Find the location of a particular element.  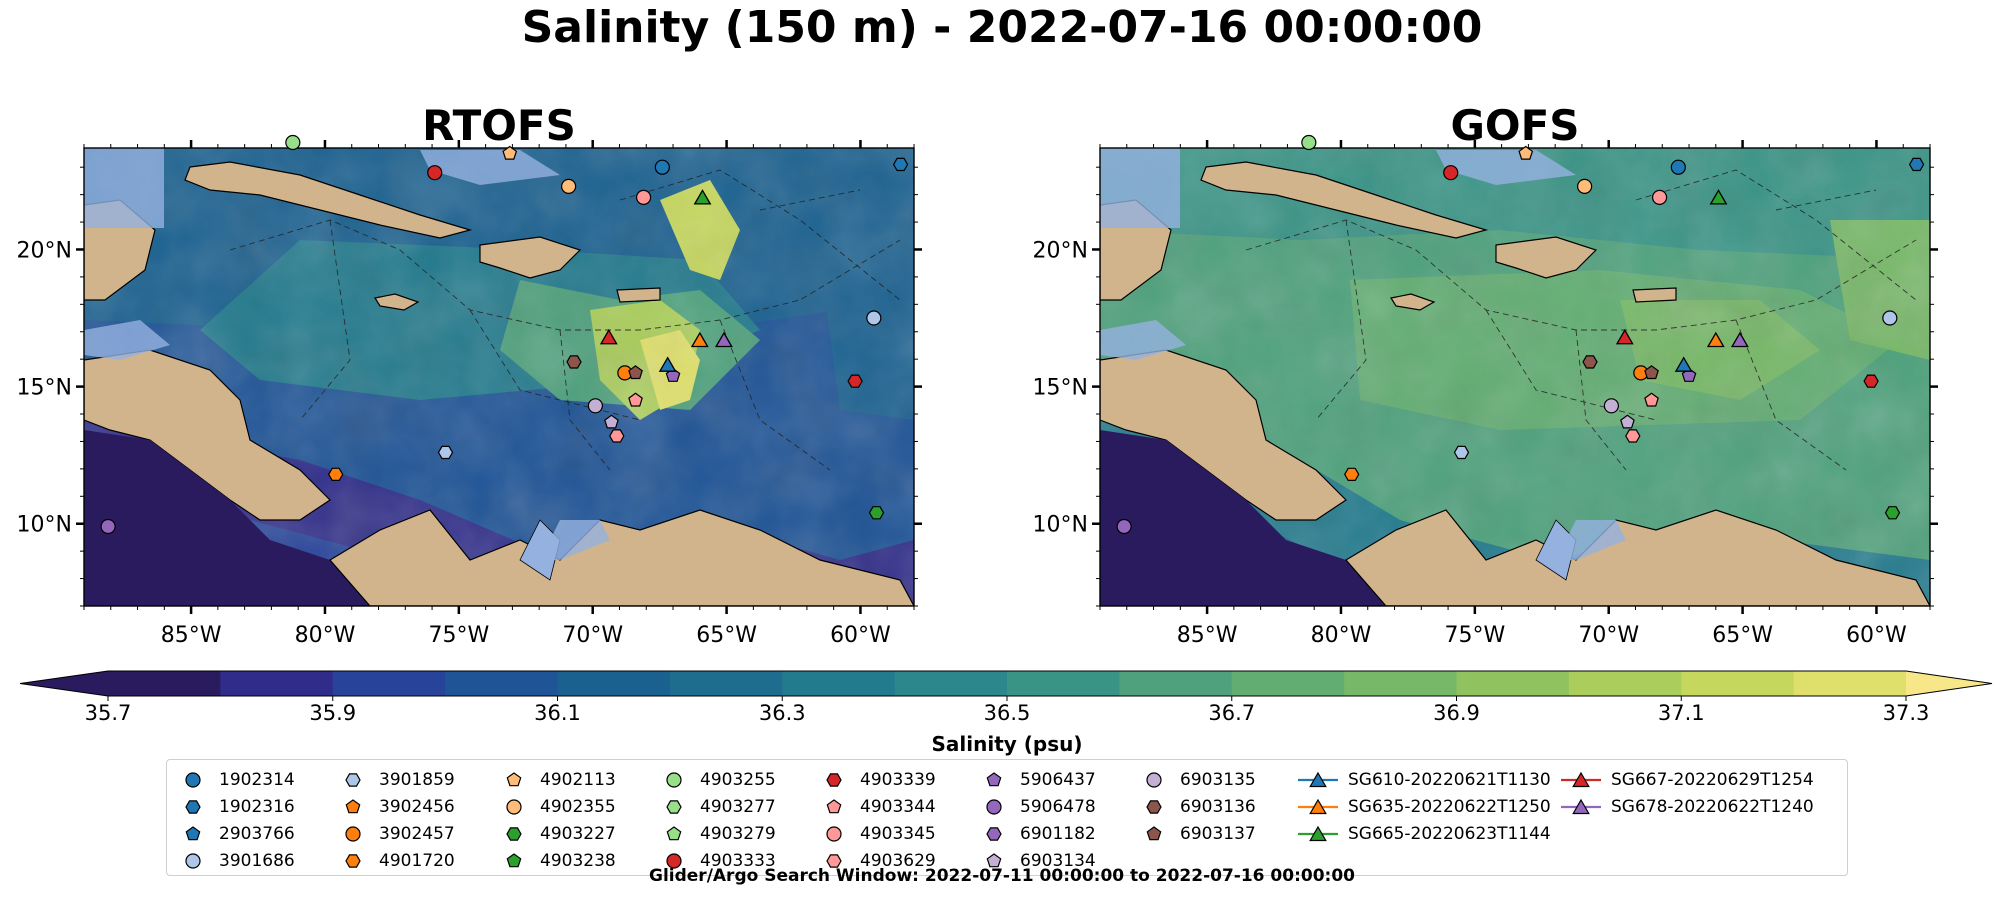

colorbar-label: Salinity (psu) is located at coordinates (1006, 744).